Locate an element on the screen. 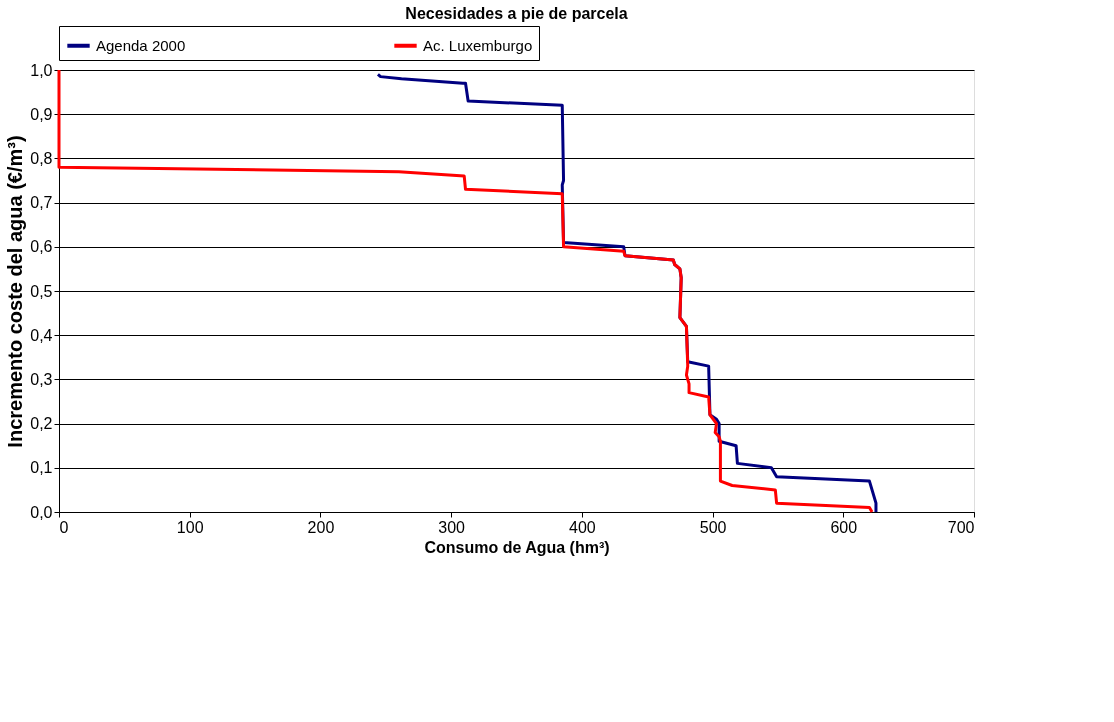 This screenshot has height=722, width=1114. x-axis-title: Consumo de Agua (hm³) is located at coordinates (517, 547).